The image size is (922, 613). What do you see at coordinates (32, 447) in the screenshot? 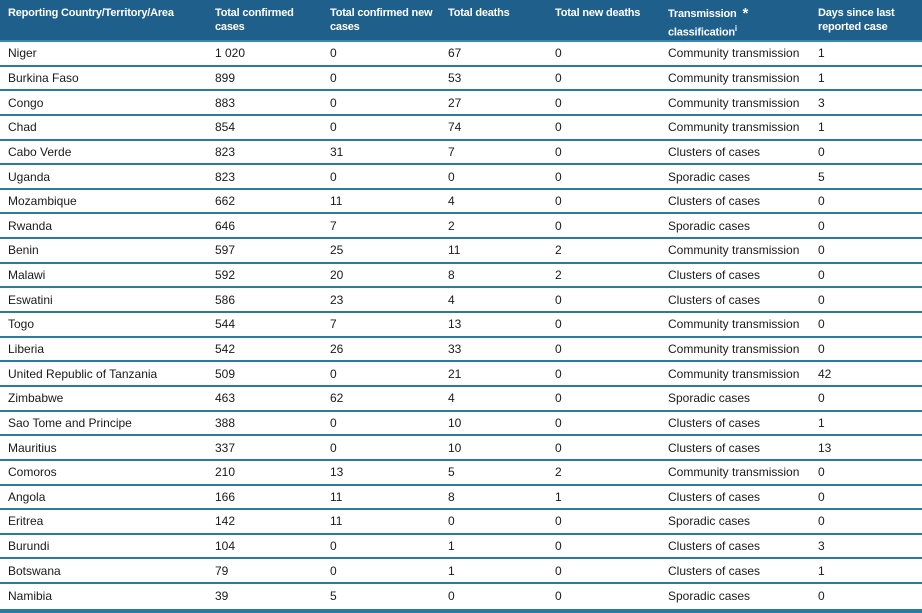
I see `cell-country: Mauritius` at bounding box center [32, 447].